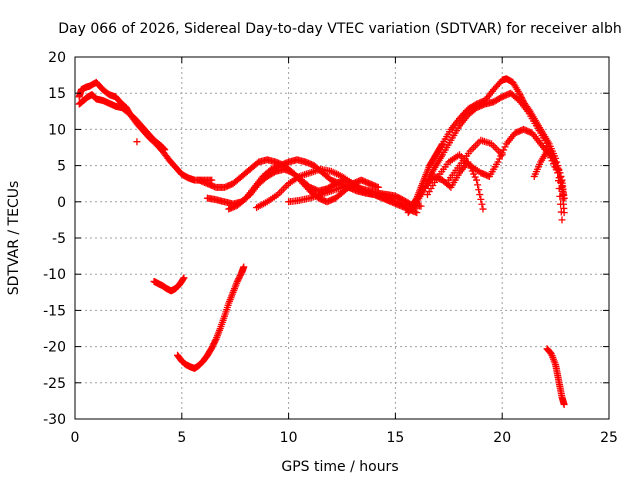 This screenshot has width=640, height=480. What do you see at coordinates (57, 58) in the screenshot?
I see `y-tick-label: 20` at bounding box center [57, 58].